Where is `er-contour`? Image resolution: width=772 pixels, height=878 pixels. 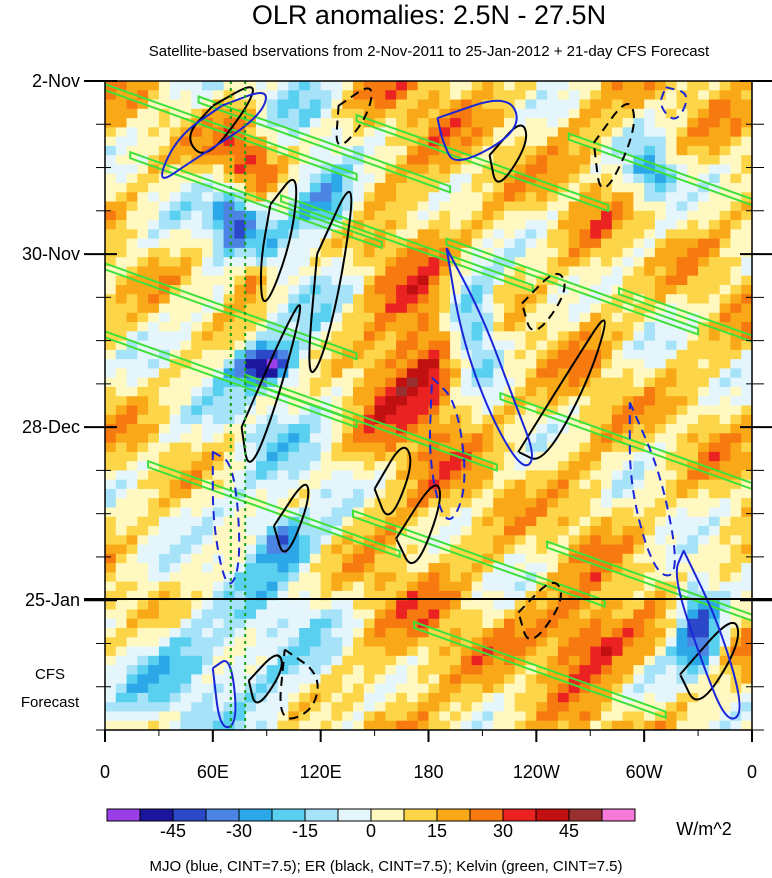 er-contour is located at coordinates (354, 116).